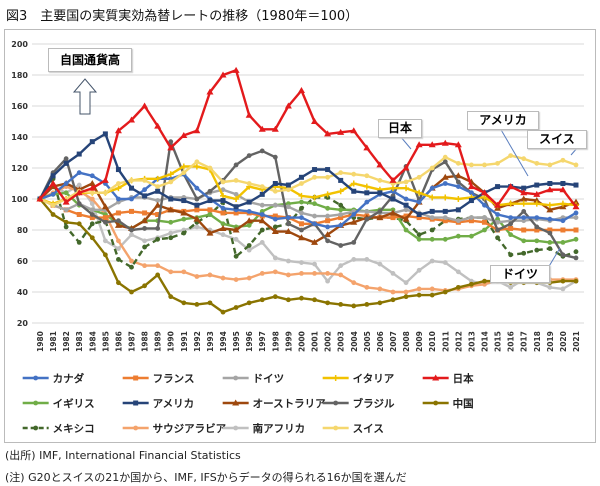  Describe the element at coordinates (23, 323) in the screenshot. I see `y-tick-label: 20` at that location.